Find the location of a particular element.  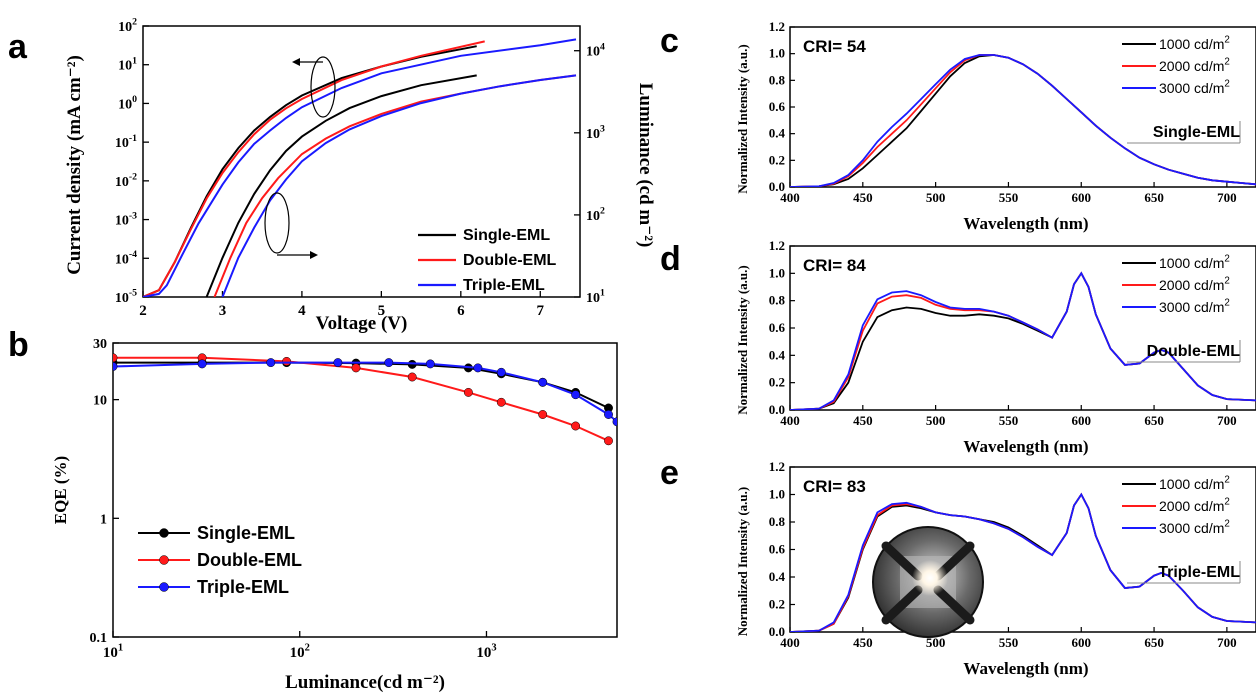

panel-a-ytick-label: 10² is located at coordinates (127, 26).